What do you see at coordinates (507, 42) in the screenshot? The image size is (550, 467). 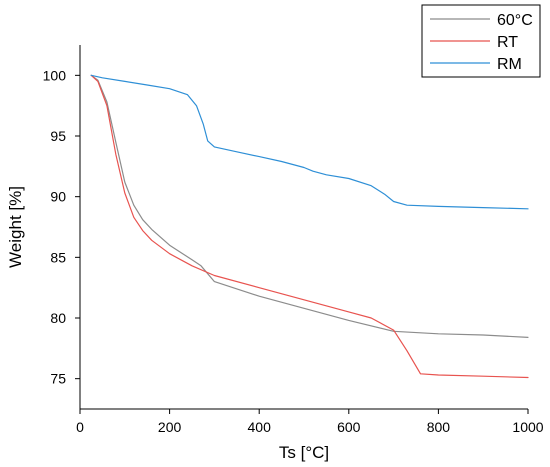 I see `legend-label-rt: RT` at bounding box center [507, 42].